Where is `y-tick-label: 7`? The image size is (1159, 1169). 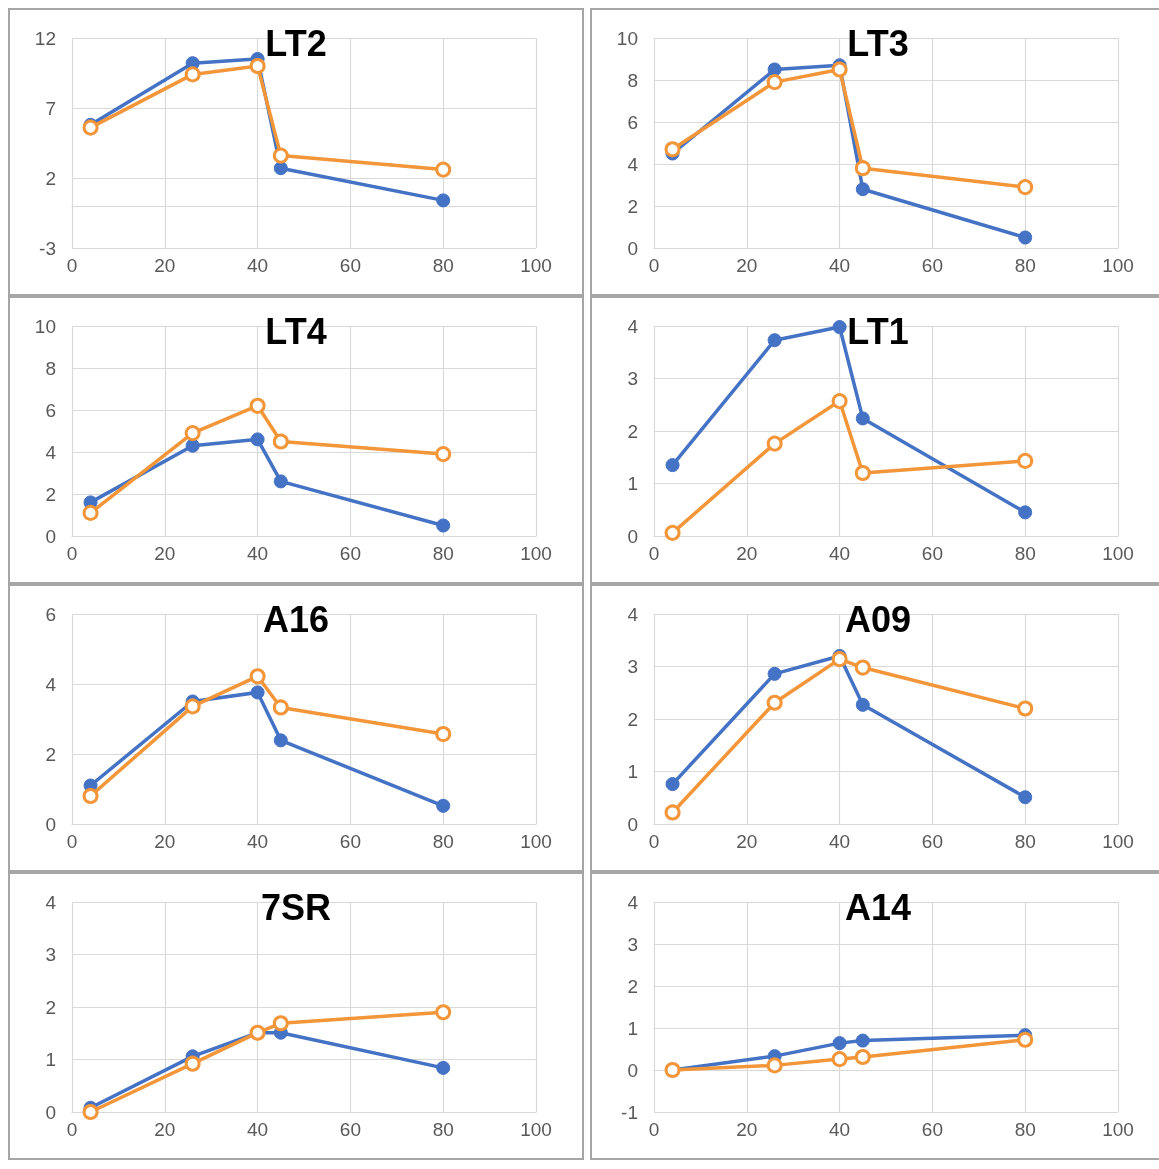
y-tick-label: 7 is located at coordinates (50, 108).